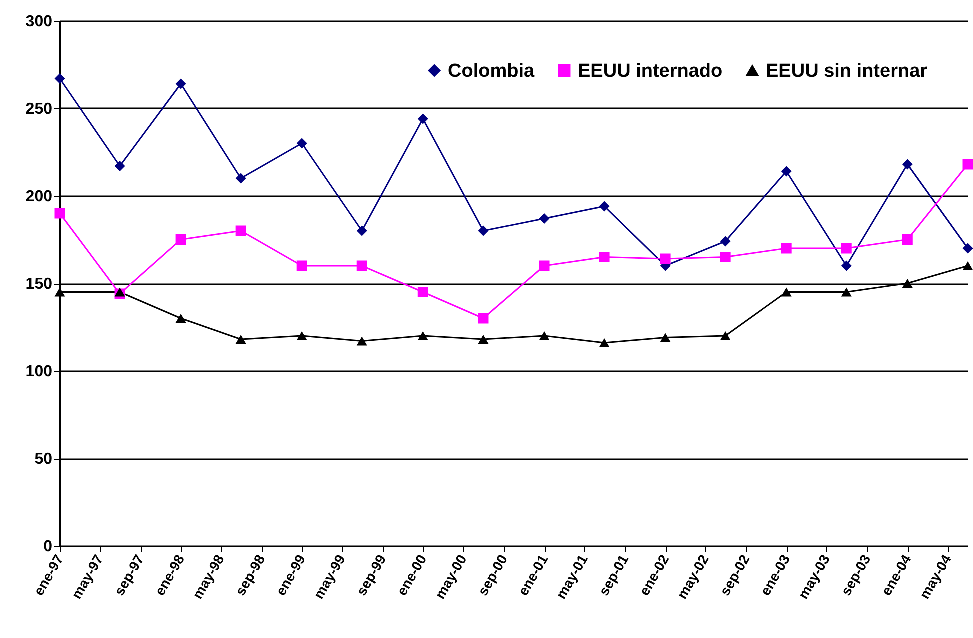  Describe the element at coordinates (39, 109) in the screenshot. I see `y-tick-label: 250` at that location.